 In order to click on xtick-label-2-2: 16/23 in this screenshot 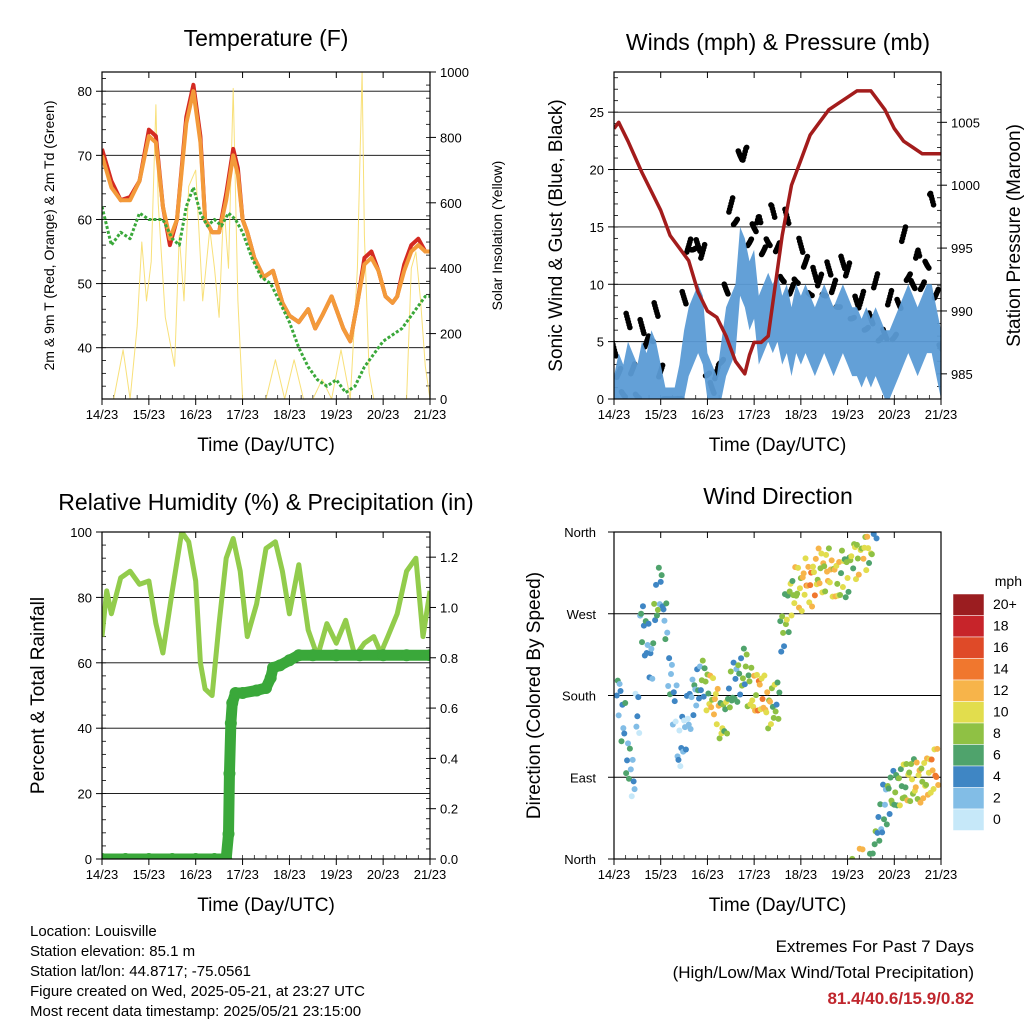, I will do `click(195, 874)`.